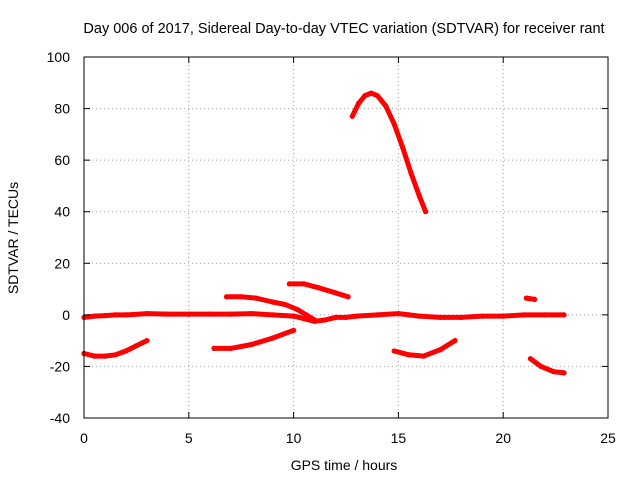  Describe the element at coordinates (60, 366) in the screenshot. I see `y-tick-label: -20` at that location.